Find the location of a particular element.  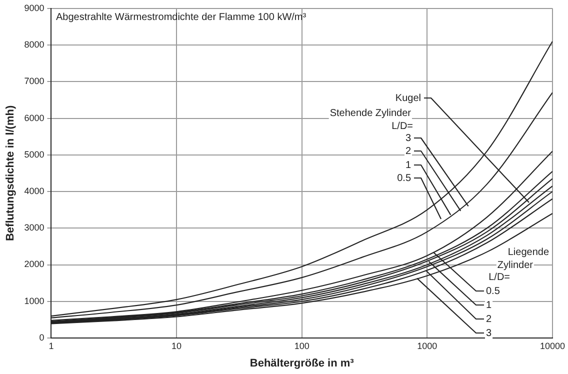

y-tick-label: 1000 is located at coordinates (34, 301).